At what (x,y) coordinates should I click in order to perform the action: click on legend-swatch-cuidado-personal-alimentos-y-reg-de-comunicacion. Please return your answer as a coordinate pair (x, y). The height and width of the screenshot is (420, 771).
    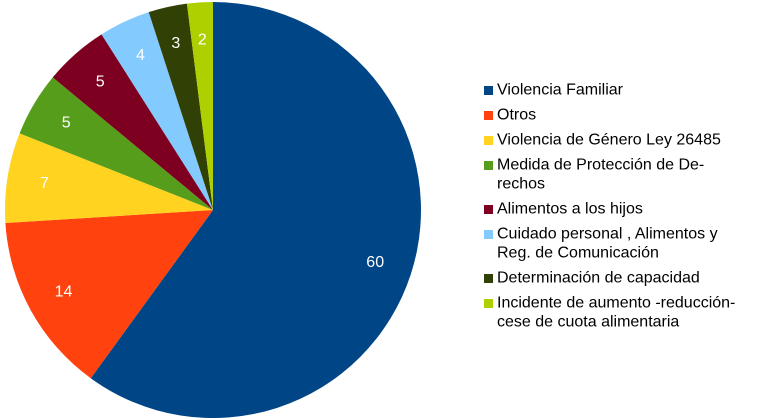
    Looking at the image, I should click on (488, 234).